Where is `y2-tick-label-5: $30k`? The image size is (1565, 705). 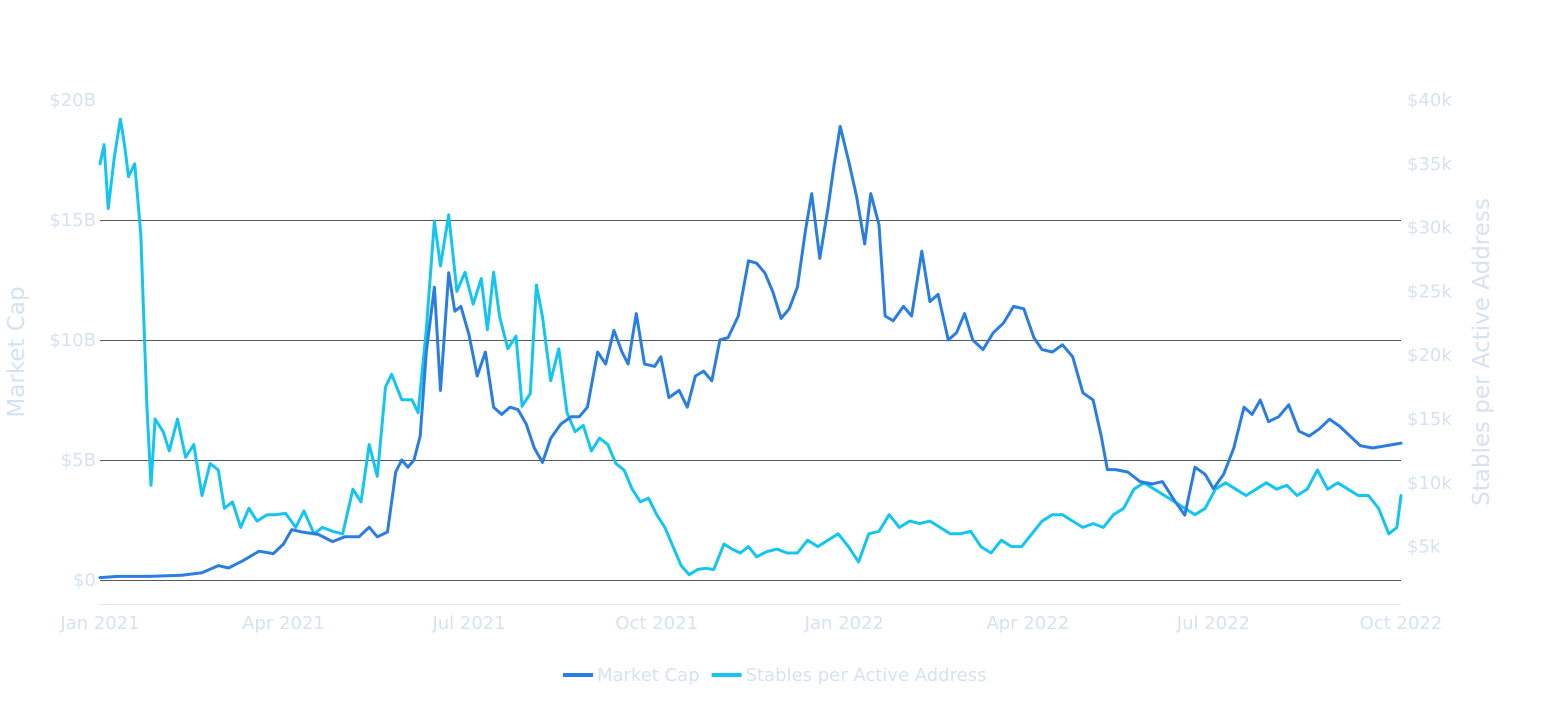 y2-tick-label-5: $30k is located at coordinates (1429, 228).